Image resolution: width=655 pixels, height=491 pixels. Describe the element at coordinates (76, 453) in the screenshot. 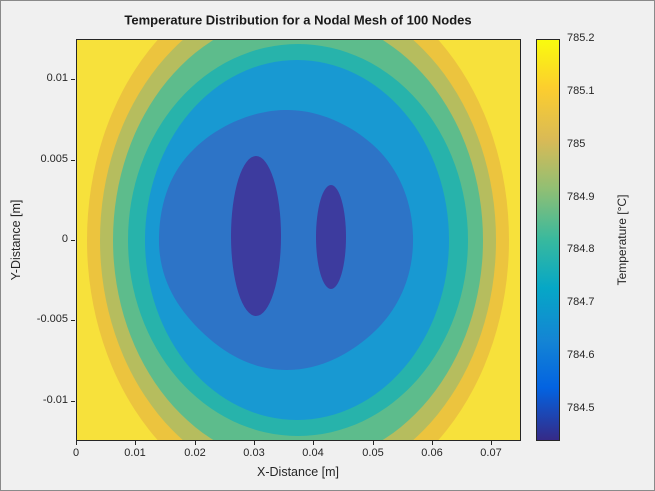

I see `x-tick-label: 0` at that location.